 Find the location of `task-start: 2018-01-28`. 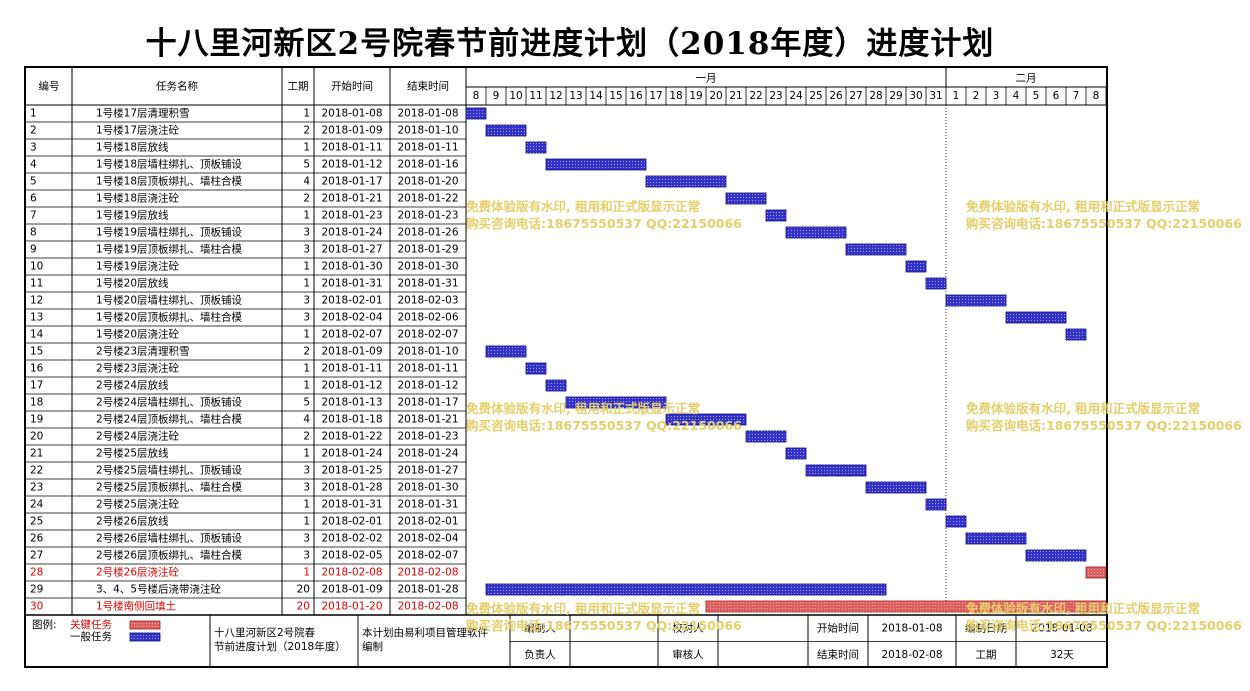

task-start: 2018-01-28 is located at coordinates (351, 488).